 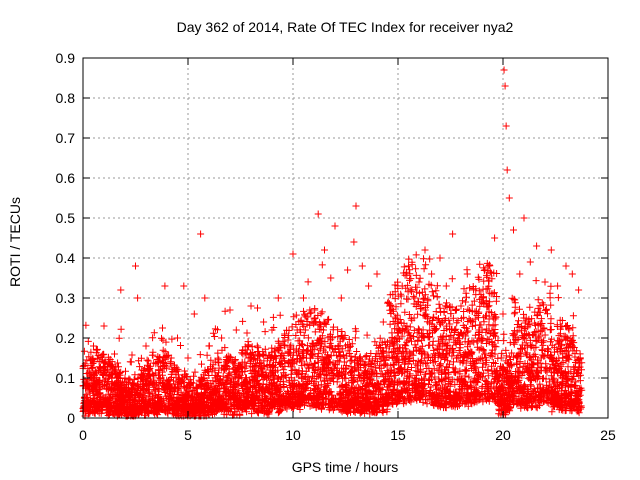 I want to click on y-tick-label: 0.6, so click(x=66, y=178).